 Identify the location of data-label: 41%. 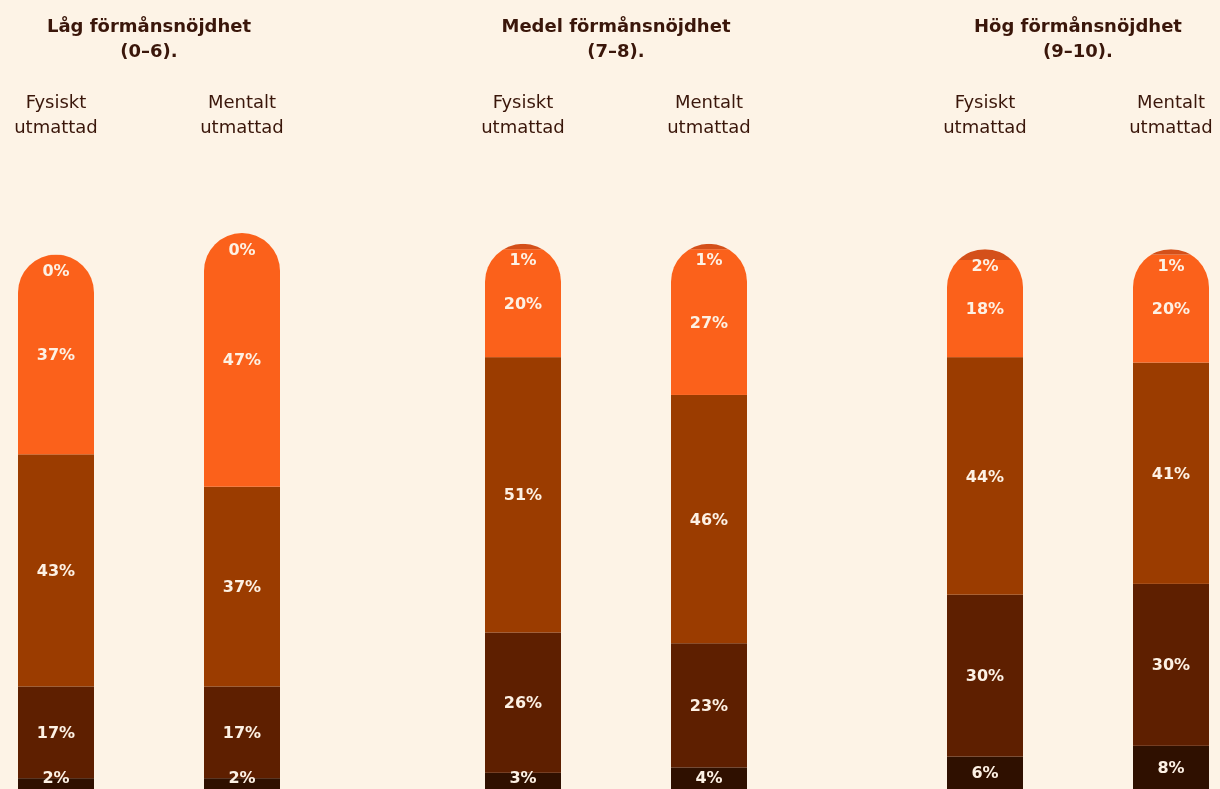
(1171, 473).